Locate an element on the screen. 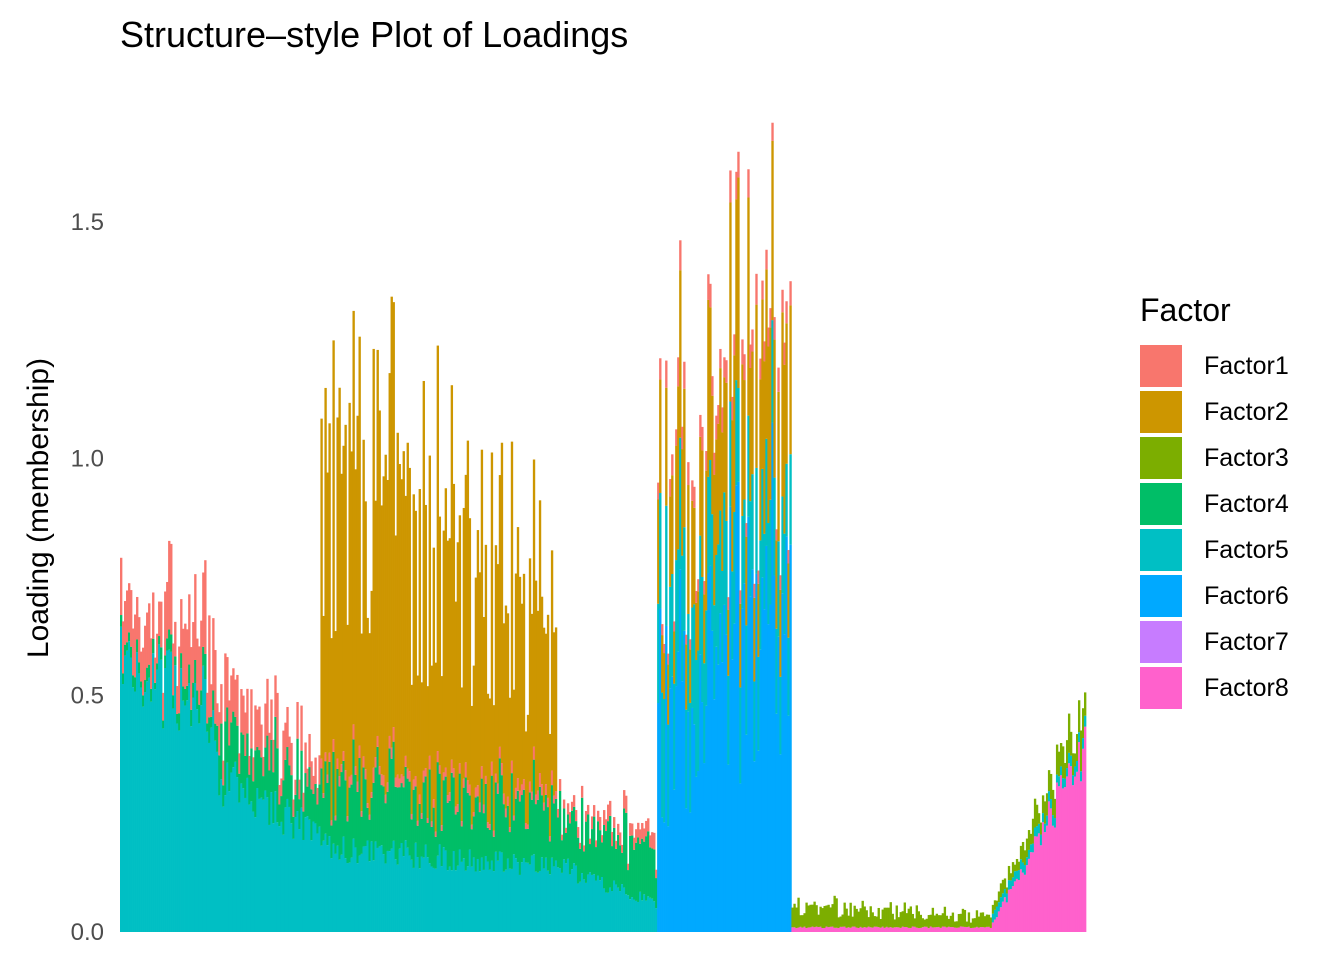 The image size is (1344, 960). legend-swatch is located at coordinates (1161, 642).